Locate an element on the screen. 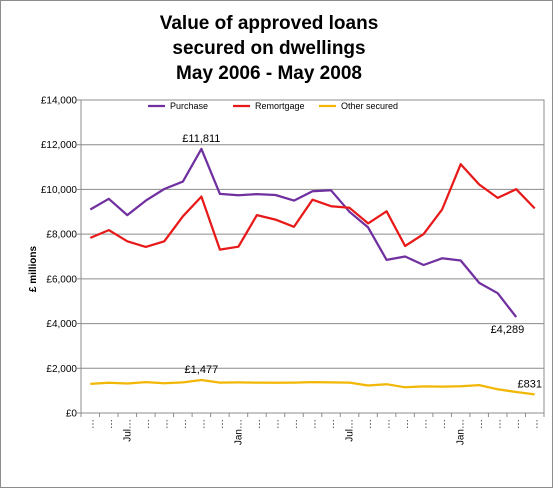  y-tick-label: £10,000 is located at coordinates (59, 190).